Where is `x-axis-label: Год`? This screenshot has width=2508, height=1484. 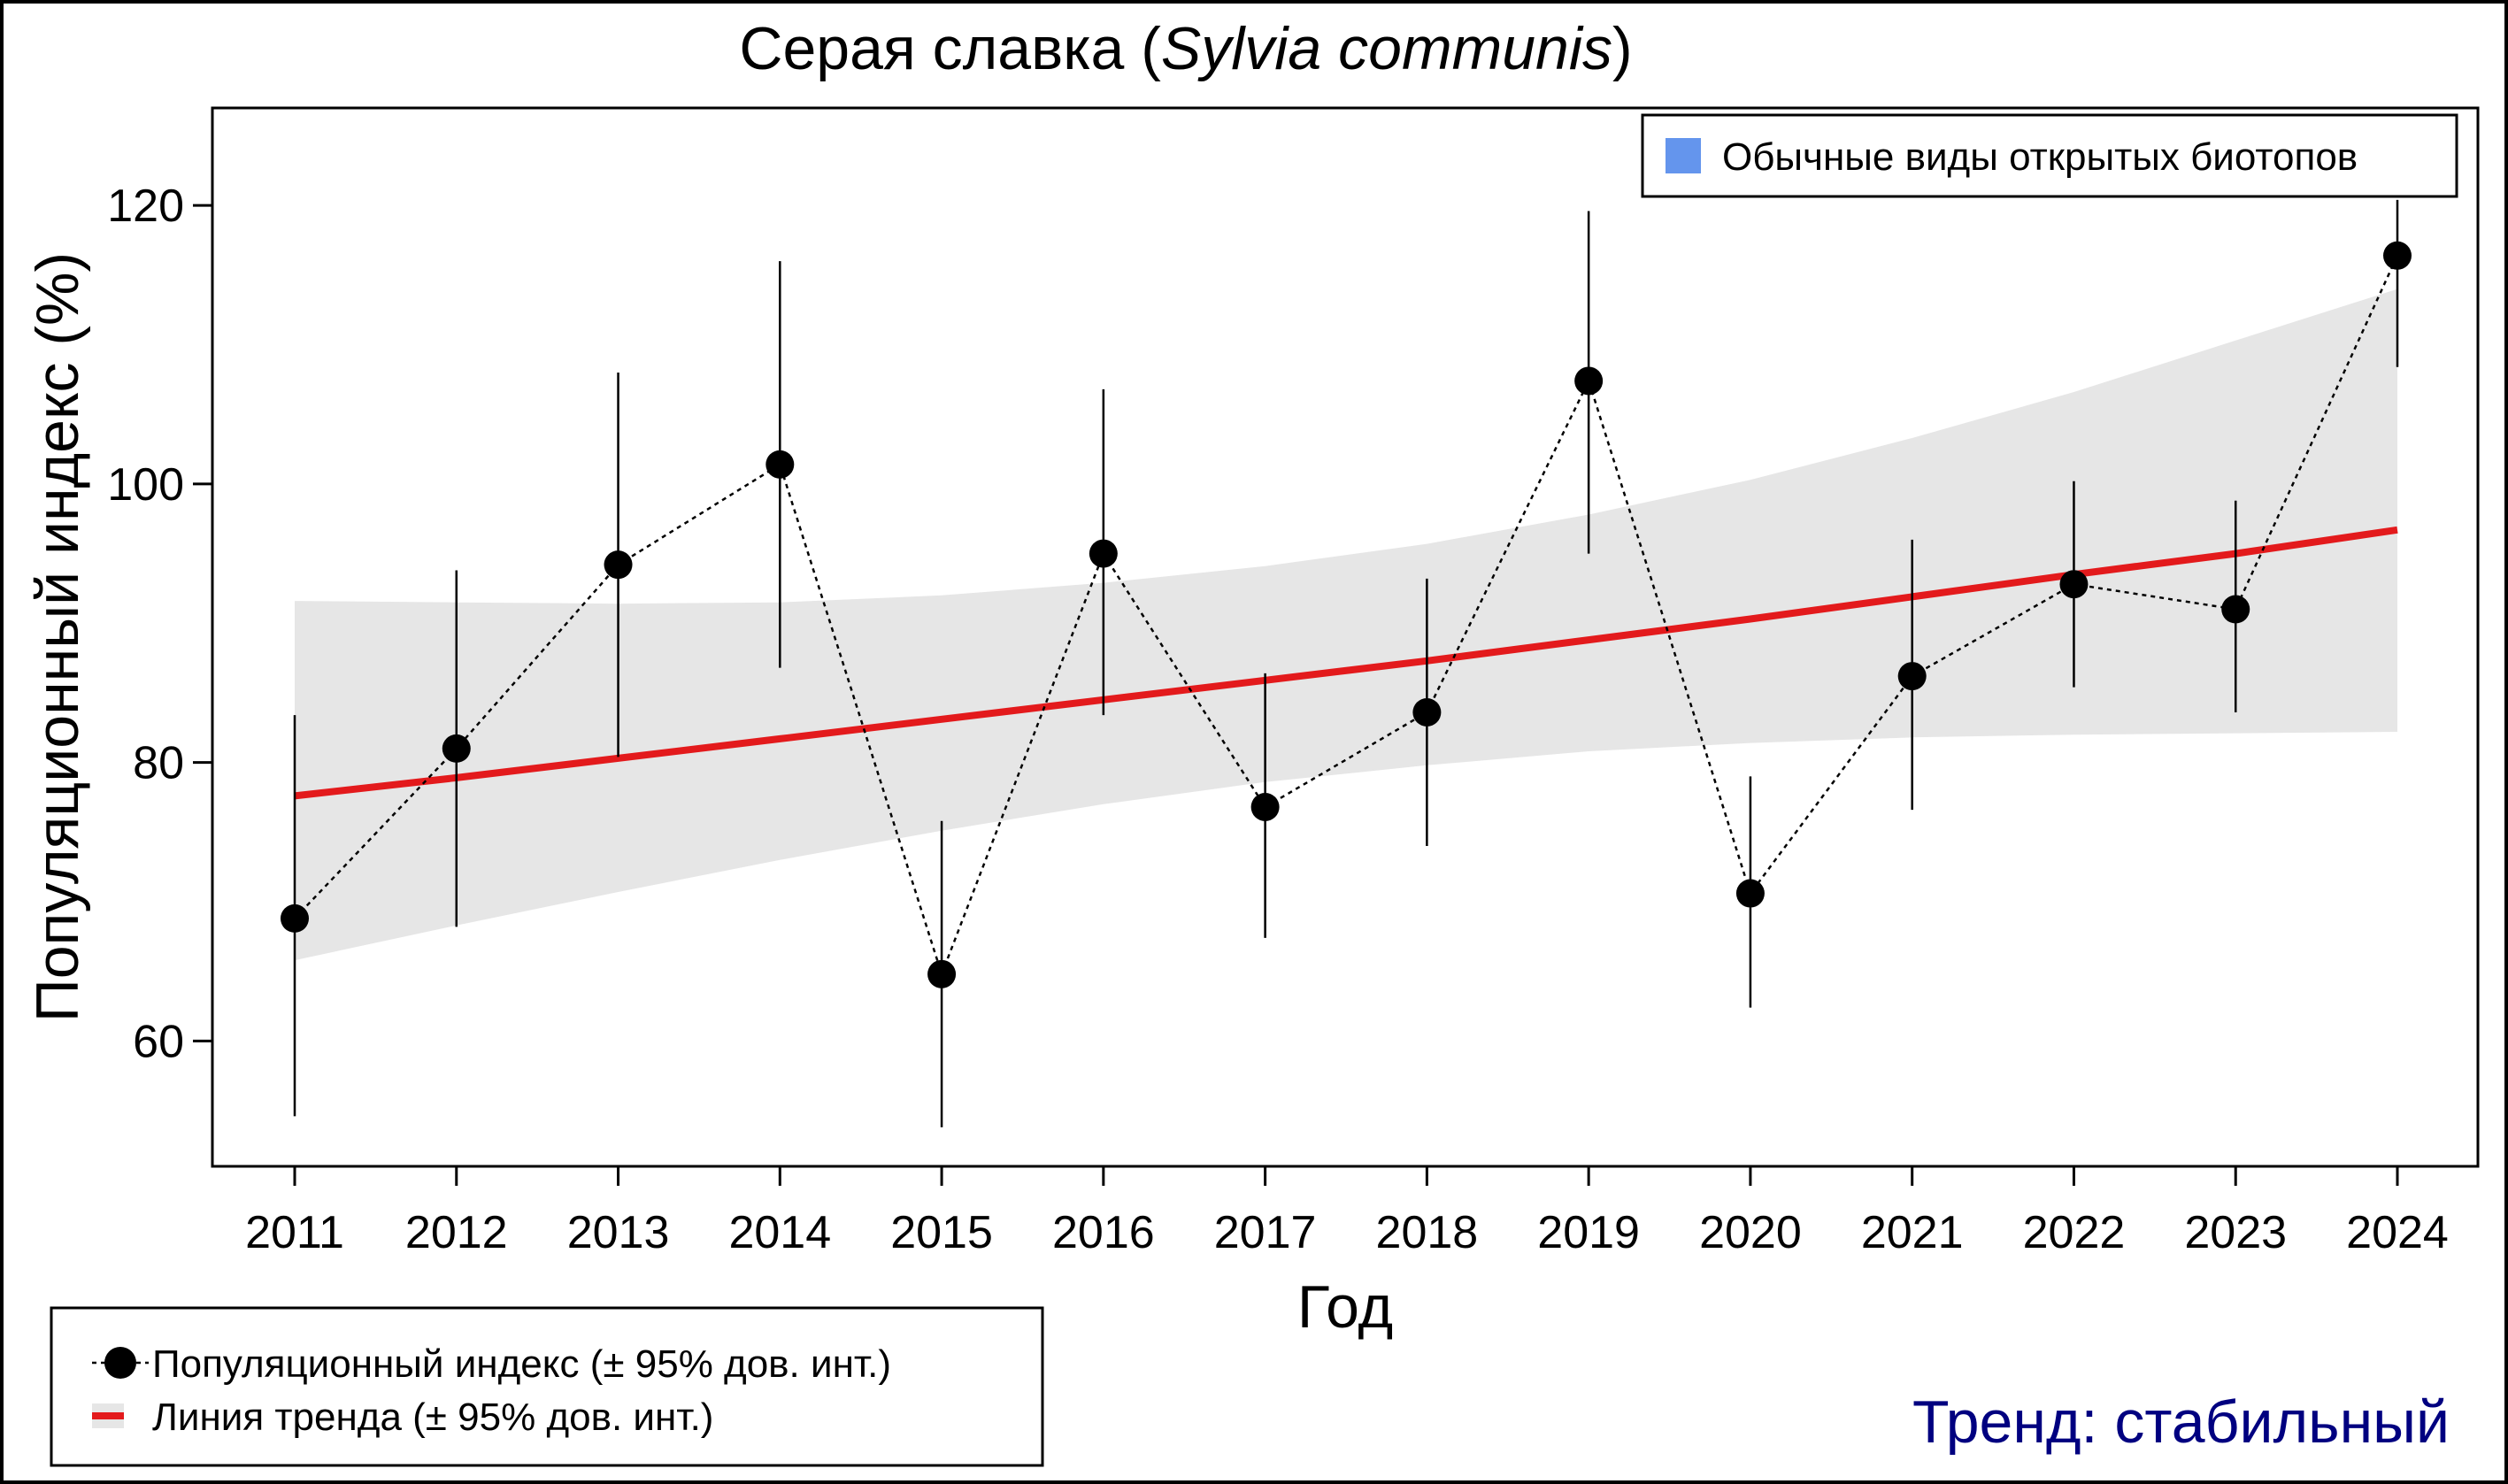
x-axis-label: Год is located at coordinates (1345, 1307).